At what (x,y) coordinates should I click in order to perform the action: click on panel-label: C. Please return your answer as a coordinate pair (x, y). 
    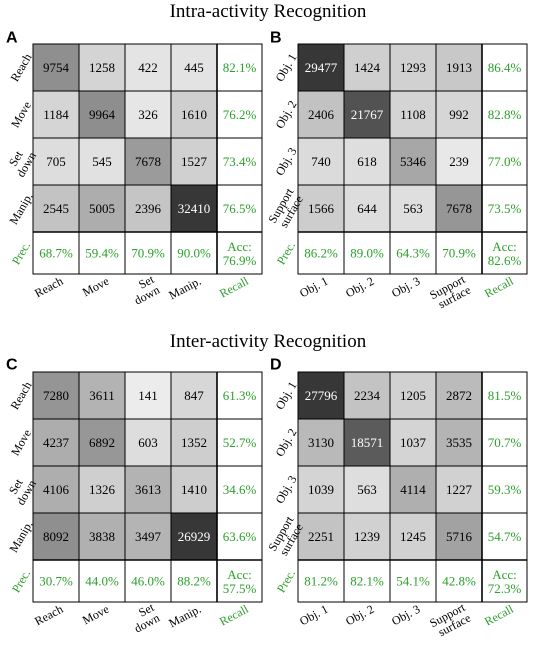
    Looking at the image, I should click on (12, 365).